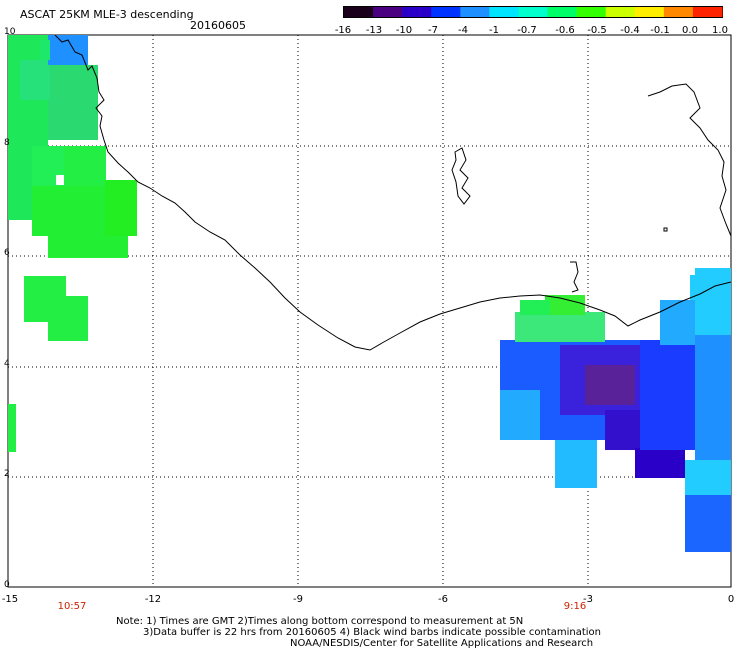 The width and height of the screenshot is (740, 650). What do you see at coordinates (443, 599) in the screenshot?
I see `lon-label: -6` at bounding box center [443, 599].